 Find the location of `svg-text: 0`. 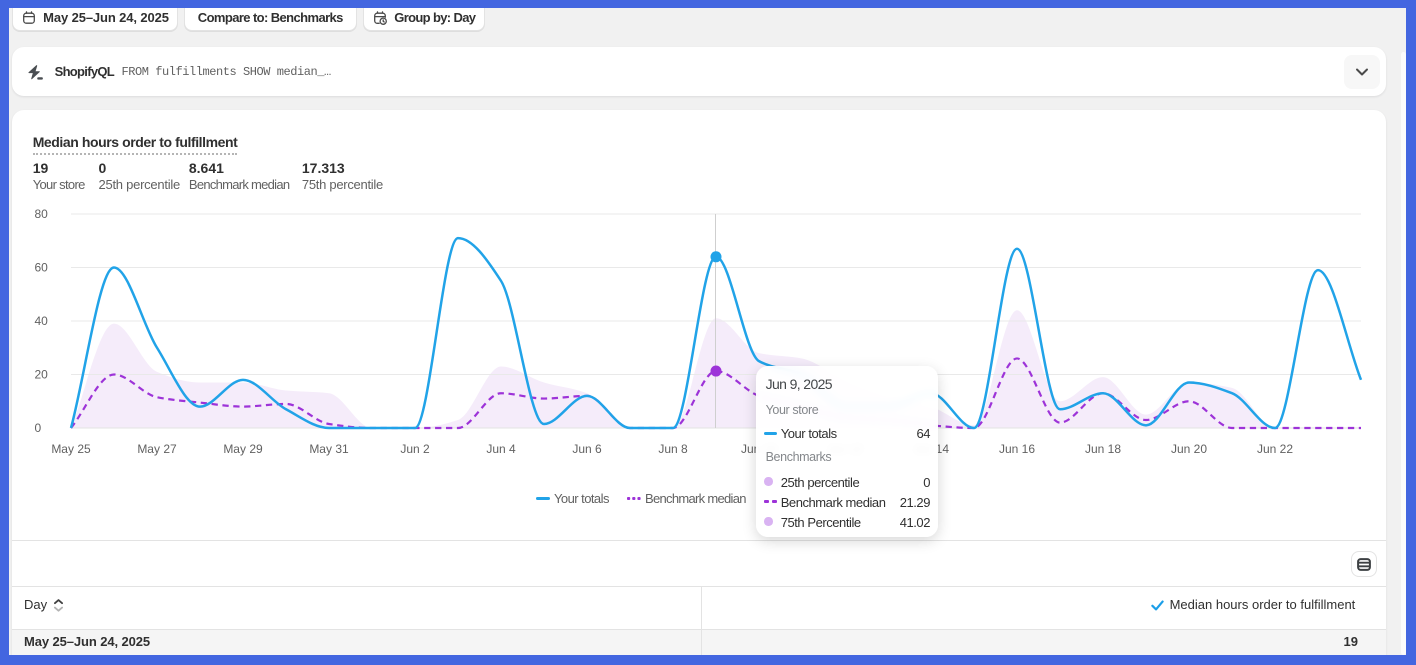

svg-text: 0 is located at coordinates (38, 428).